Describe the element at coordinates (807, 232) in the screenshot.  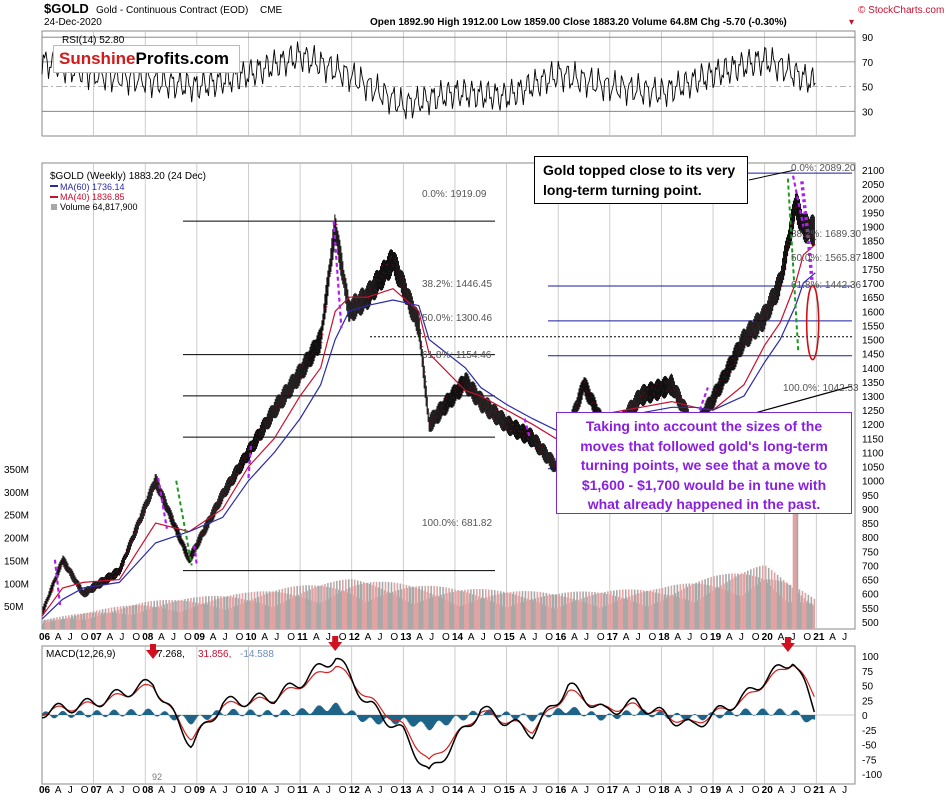
I see `projected-decline-path` at that location.